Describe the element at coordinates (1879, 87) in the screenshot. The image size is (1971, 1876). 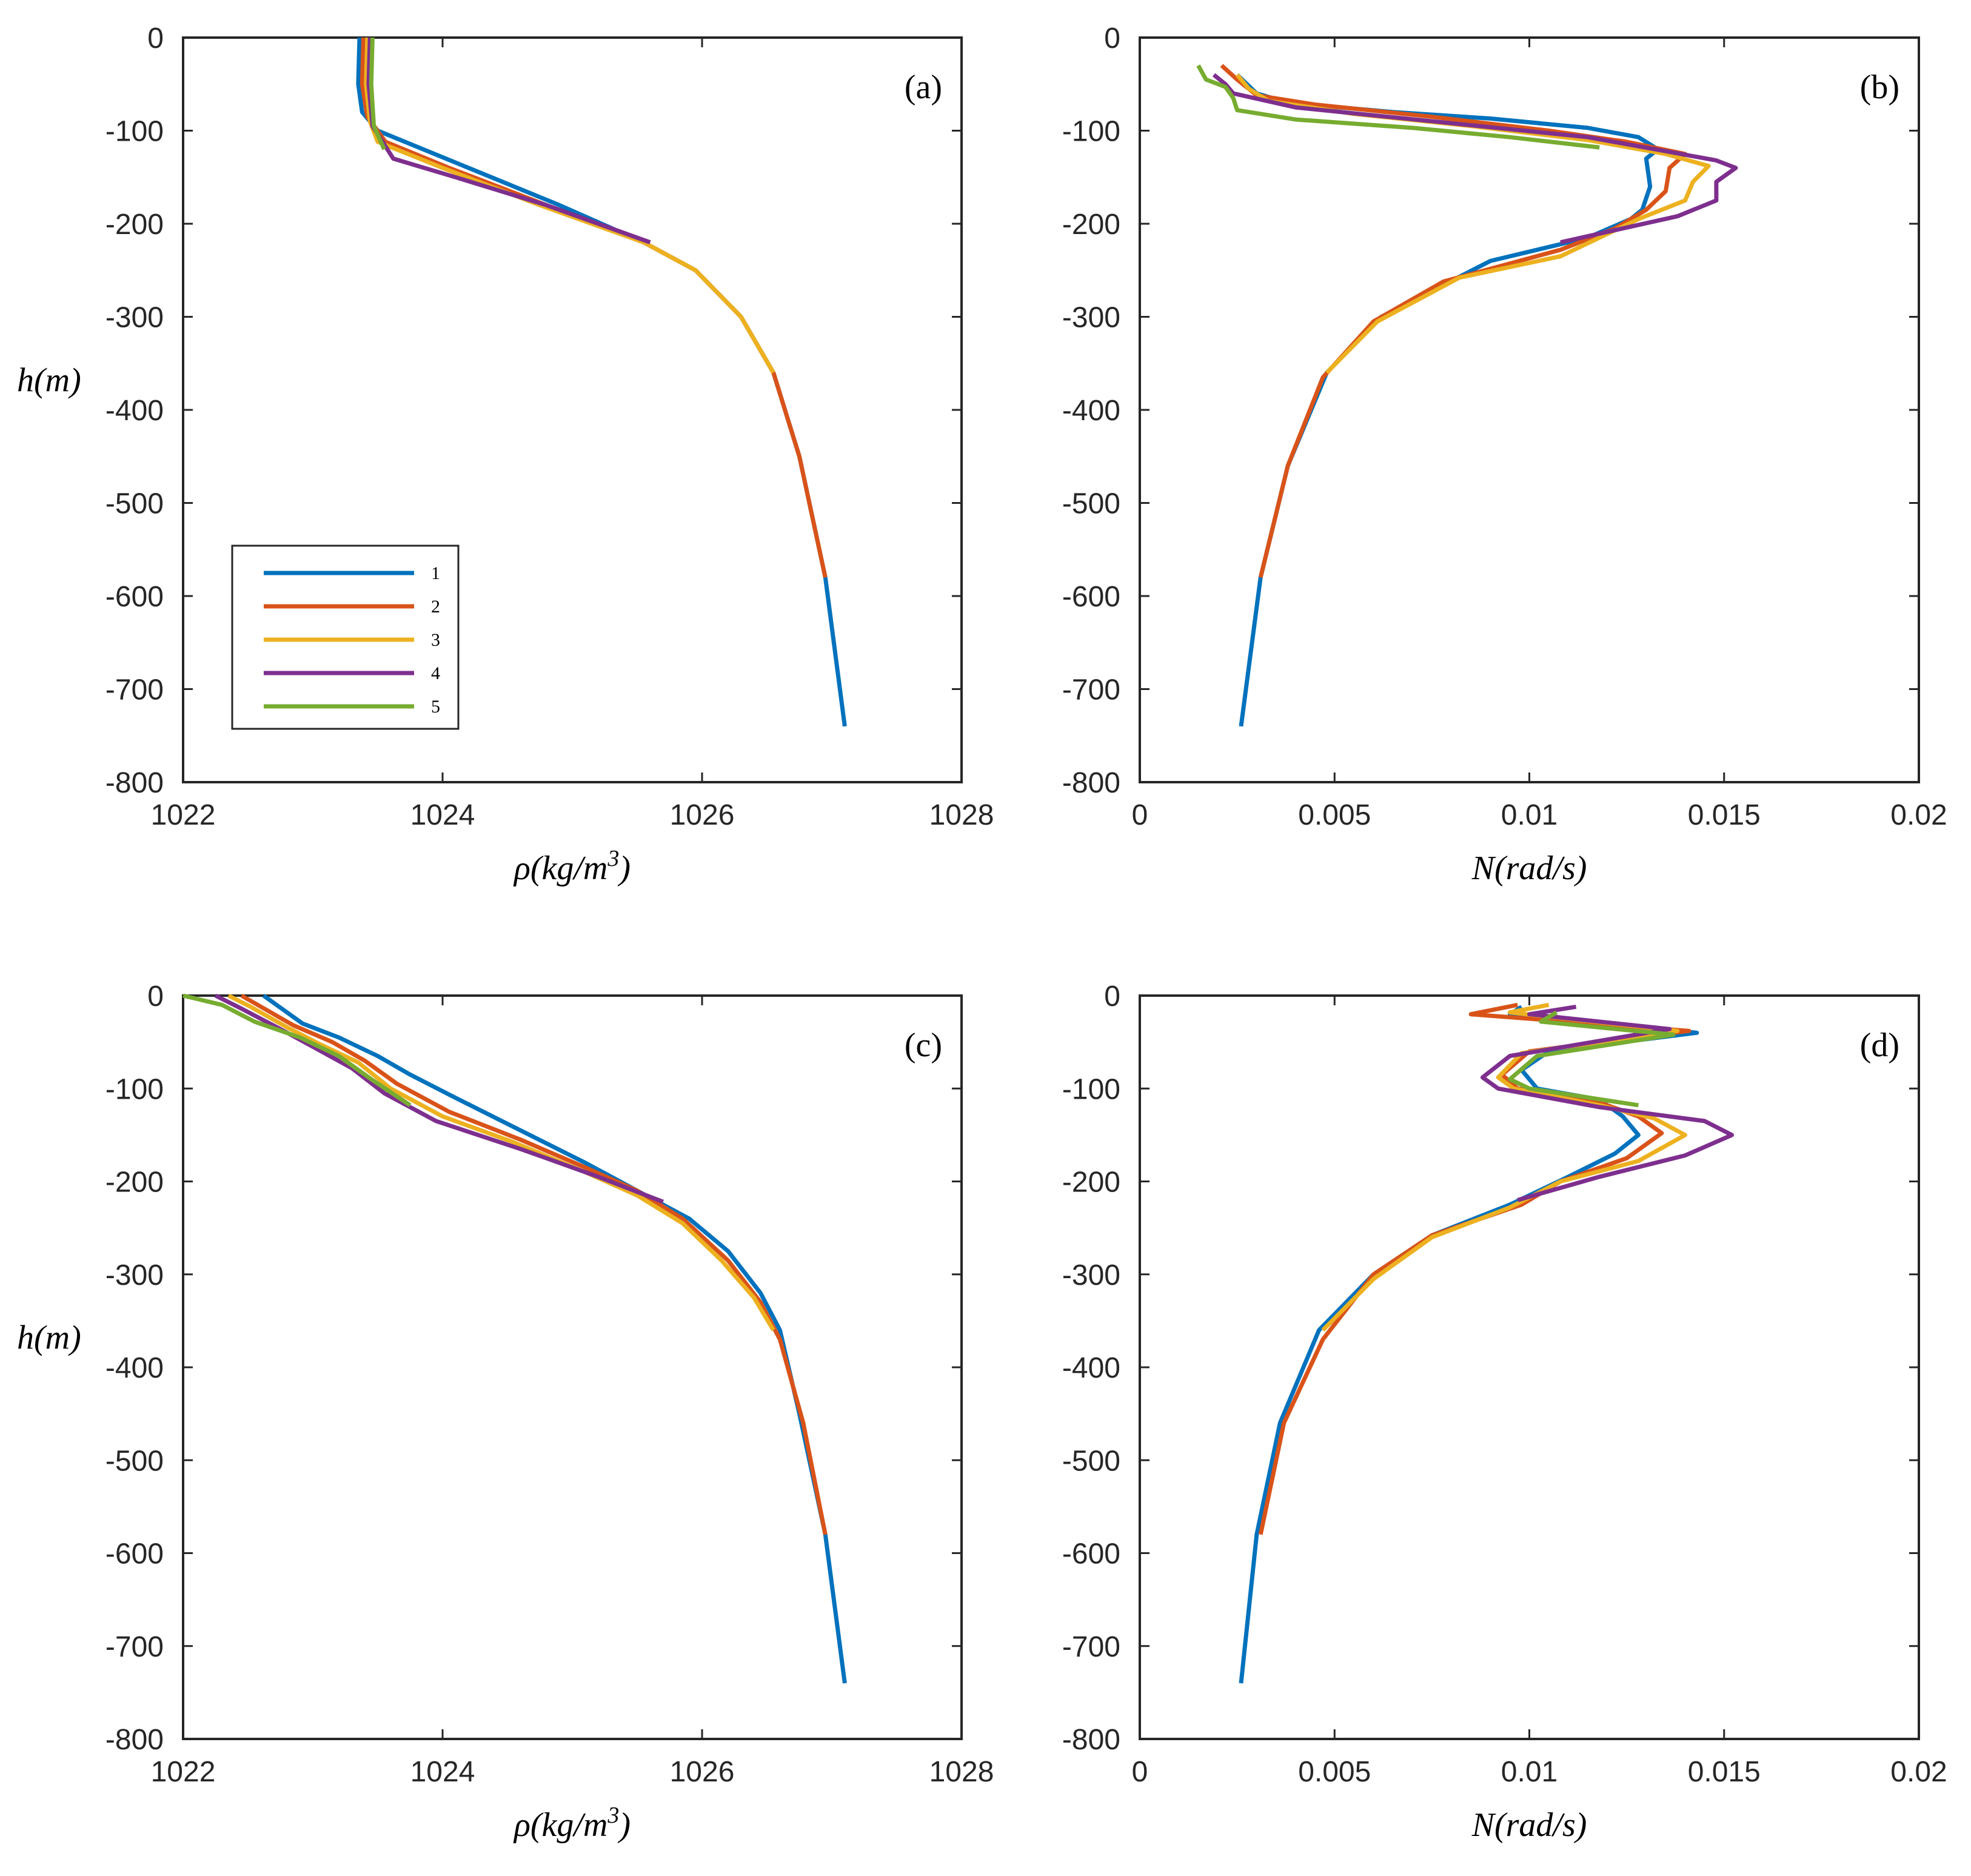
I see `panel-label: (b)` at that location.